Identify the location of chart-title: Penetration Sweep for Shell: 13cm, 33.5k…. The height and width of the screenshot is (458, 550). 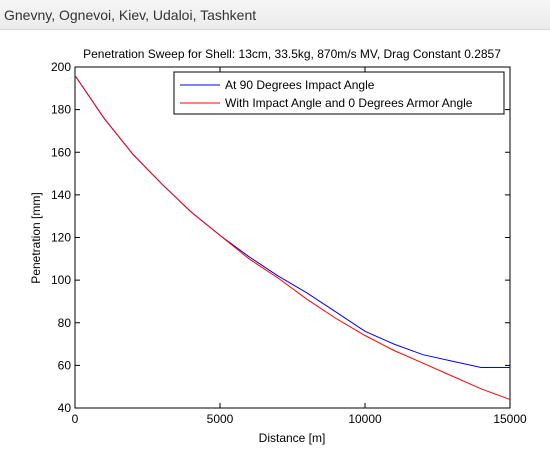
(292, 54).